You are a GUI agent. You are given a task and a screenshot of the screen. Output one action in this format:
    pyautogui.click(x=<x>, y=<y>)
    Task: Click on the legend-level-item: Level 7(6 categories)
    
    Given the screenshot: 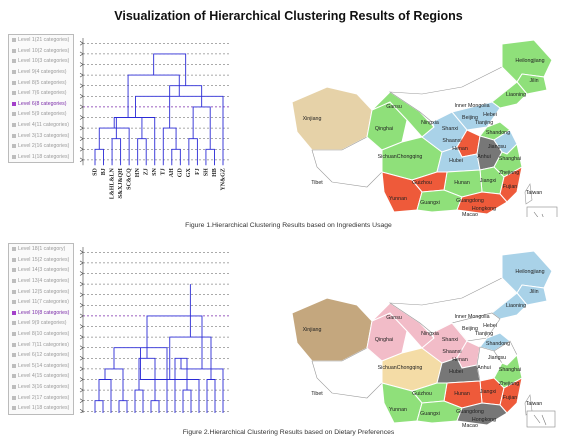 What is the action you would take?
    pyautogui.click(x=41, y=93)
    